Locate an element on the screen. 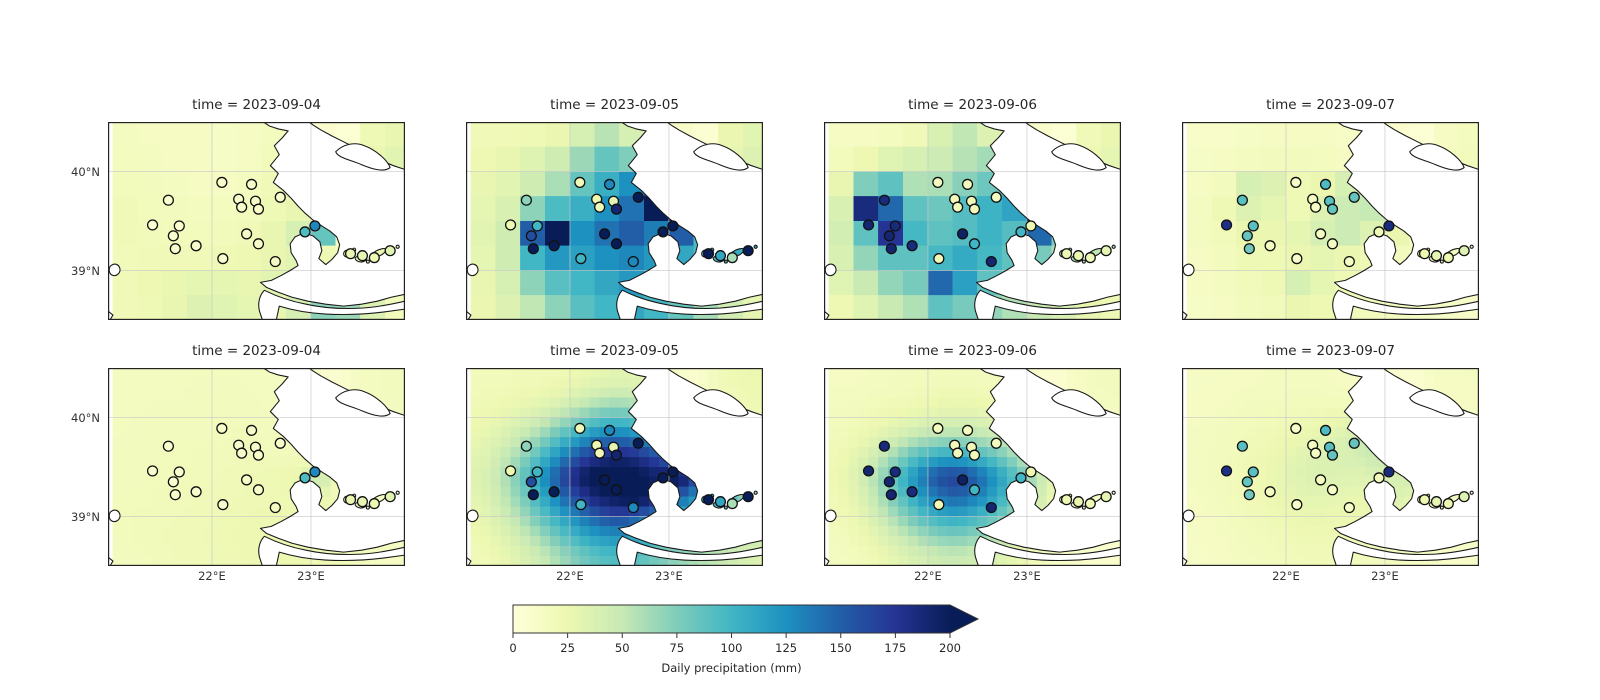  colorbar-tick-label: 25 is located at coordinates (567, 648).